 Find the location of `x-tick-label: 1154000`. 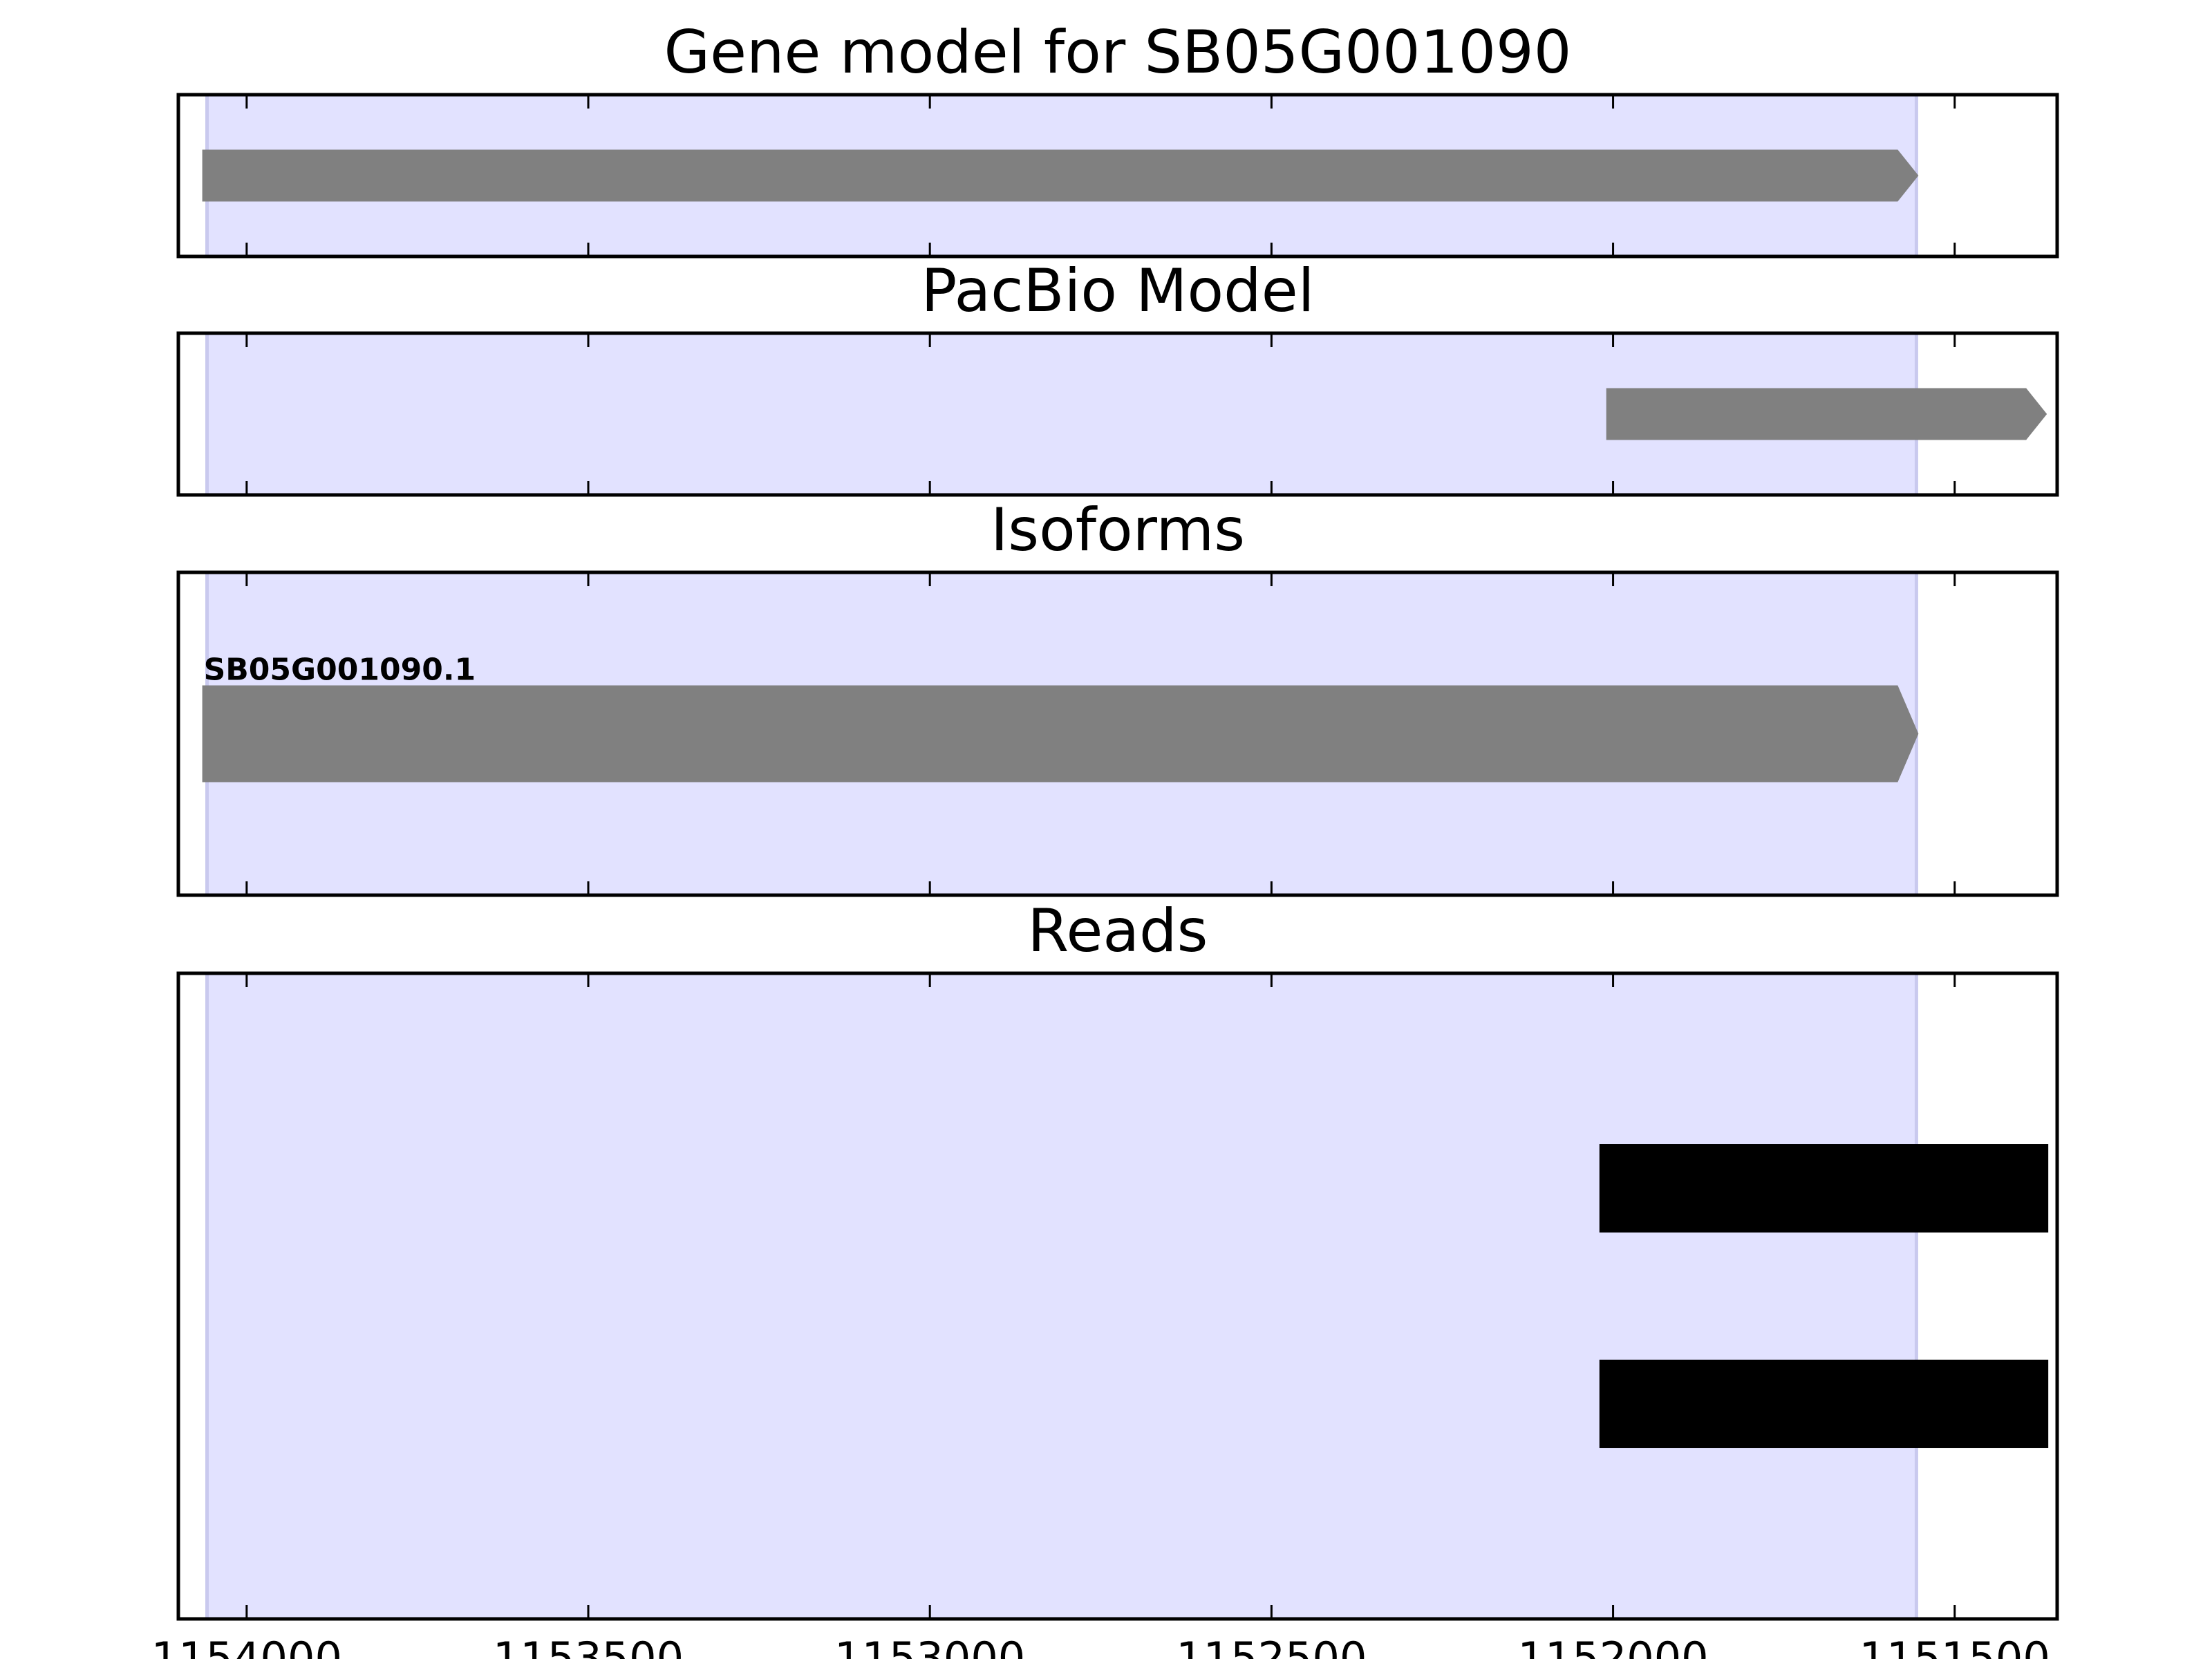

x-tick-label: 1154000 is located at coordinates (246, 1646).